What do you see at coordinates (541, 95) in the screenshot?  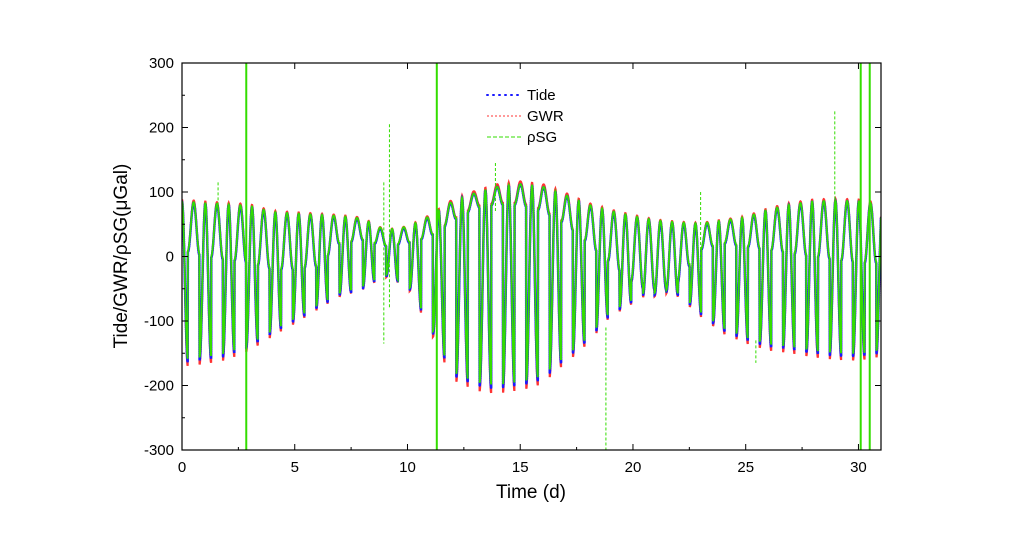 I see `legend-label-tide: Tide` at bounding box center [541, 95].